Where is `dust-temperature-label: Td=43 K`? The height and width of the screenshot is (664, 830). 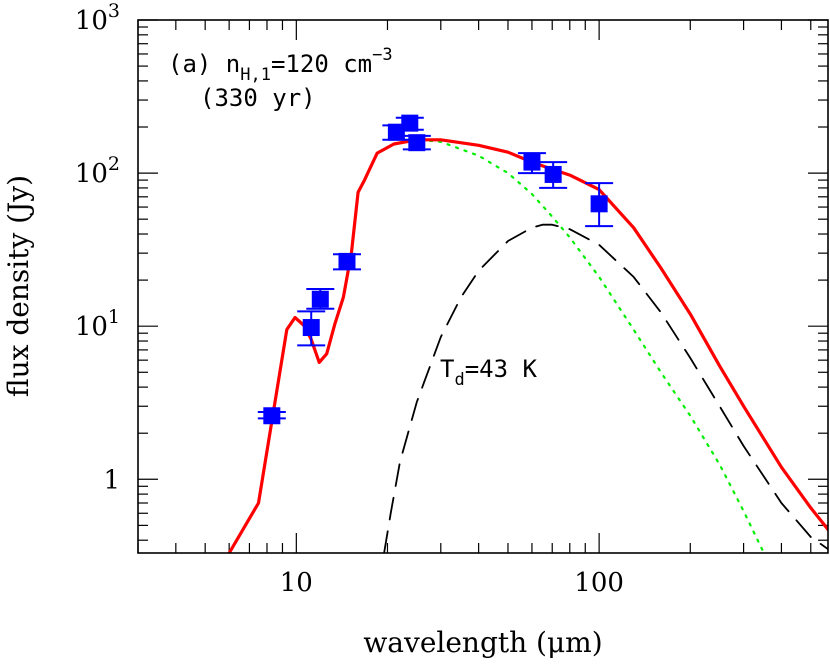
dust-temperature-label: Td=43 K is located at coordinates (489, 372).